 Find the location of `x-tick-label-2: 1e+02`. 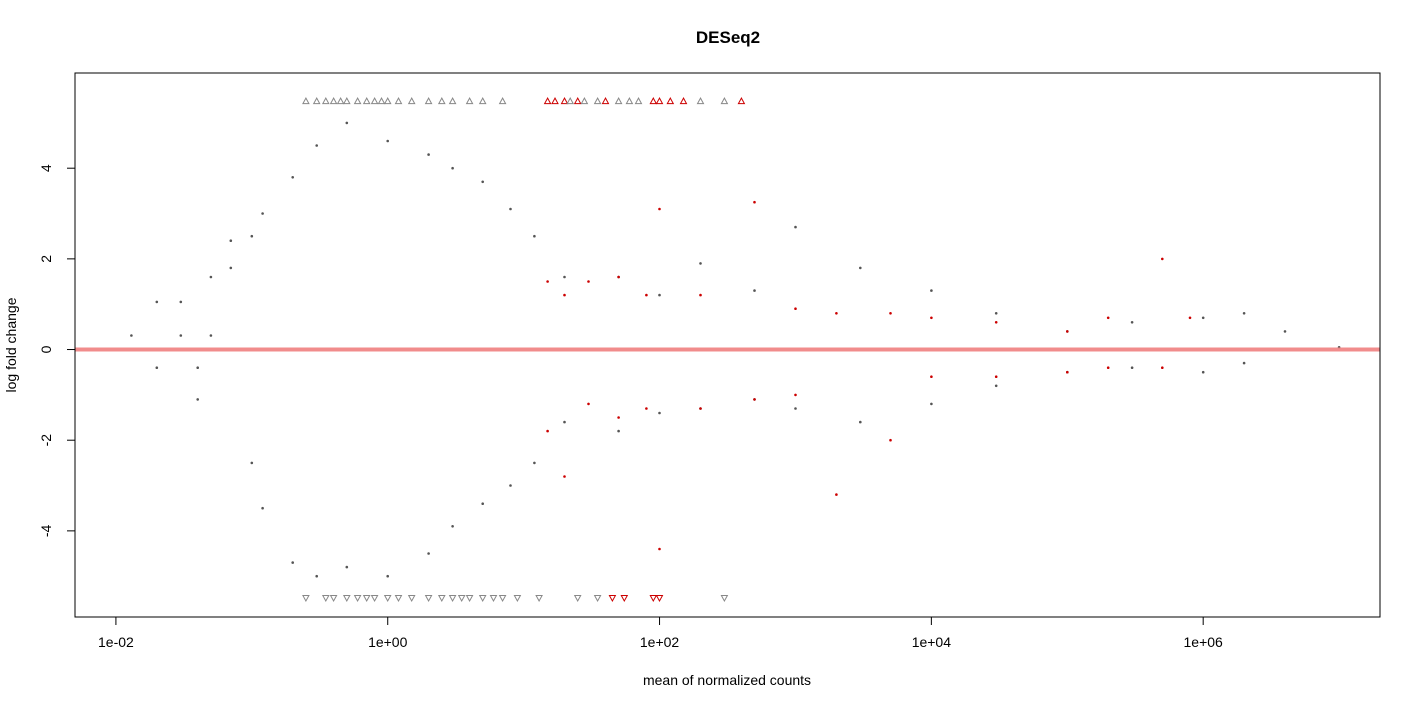

x-tick-label-2: 1e+02 is located at coordinates (660, 642).